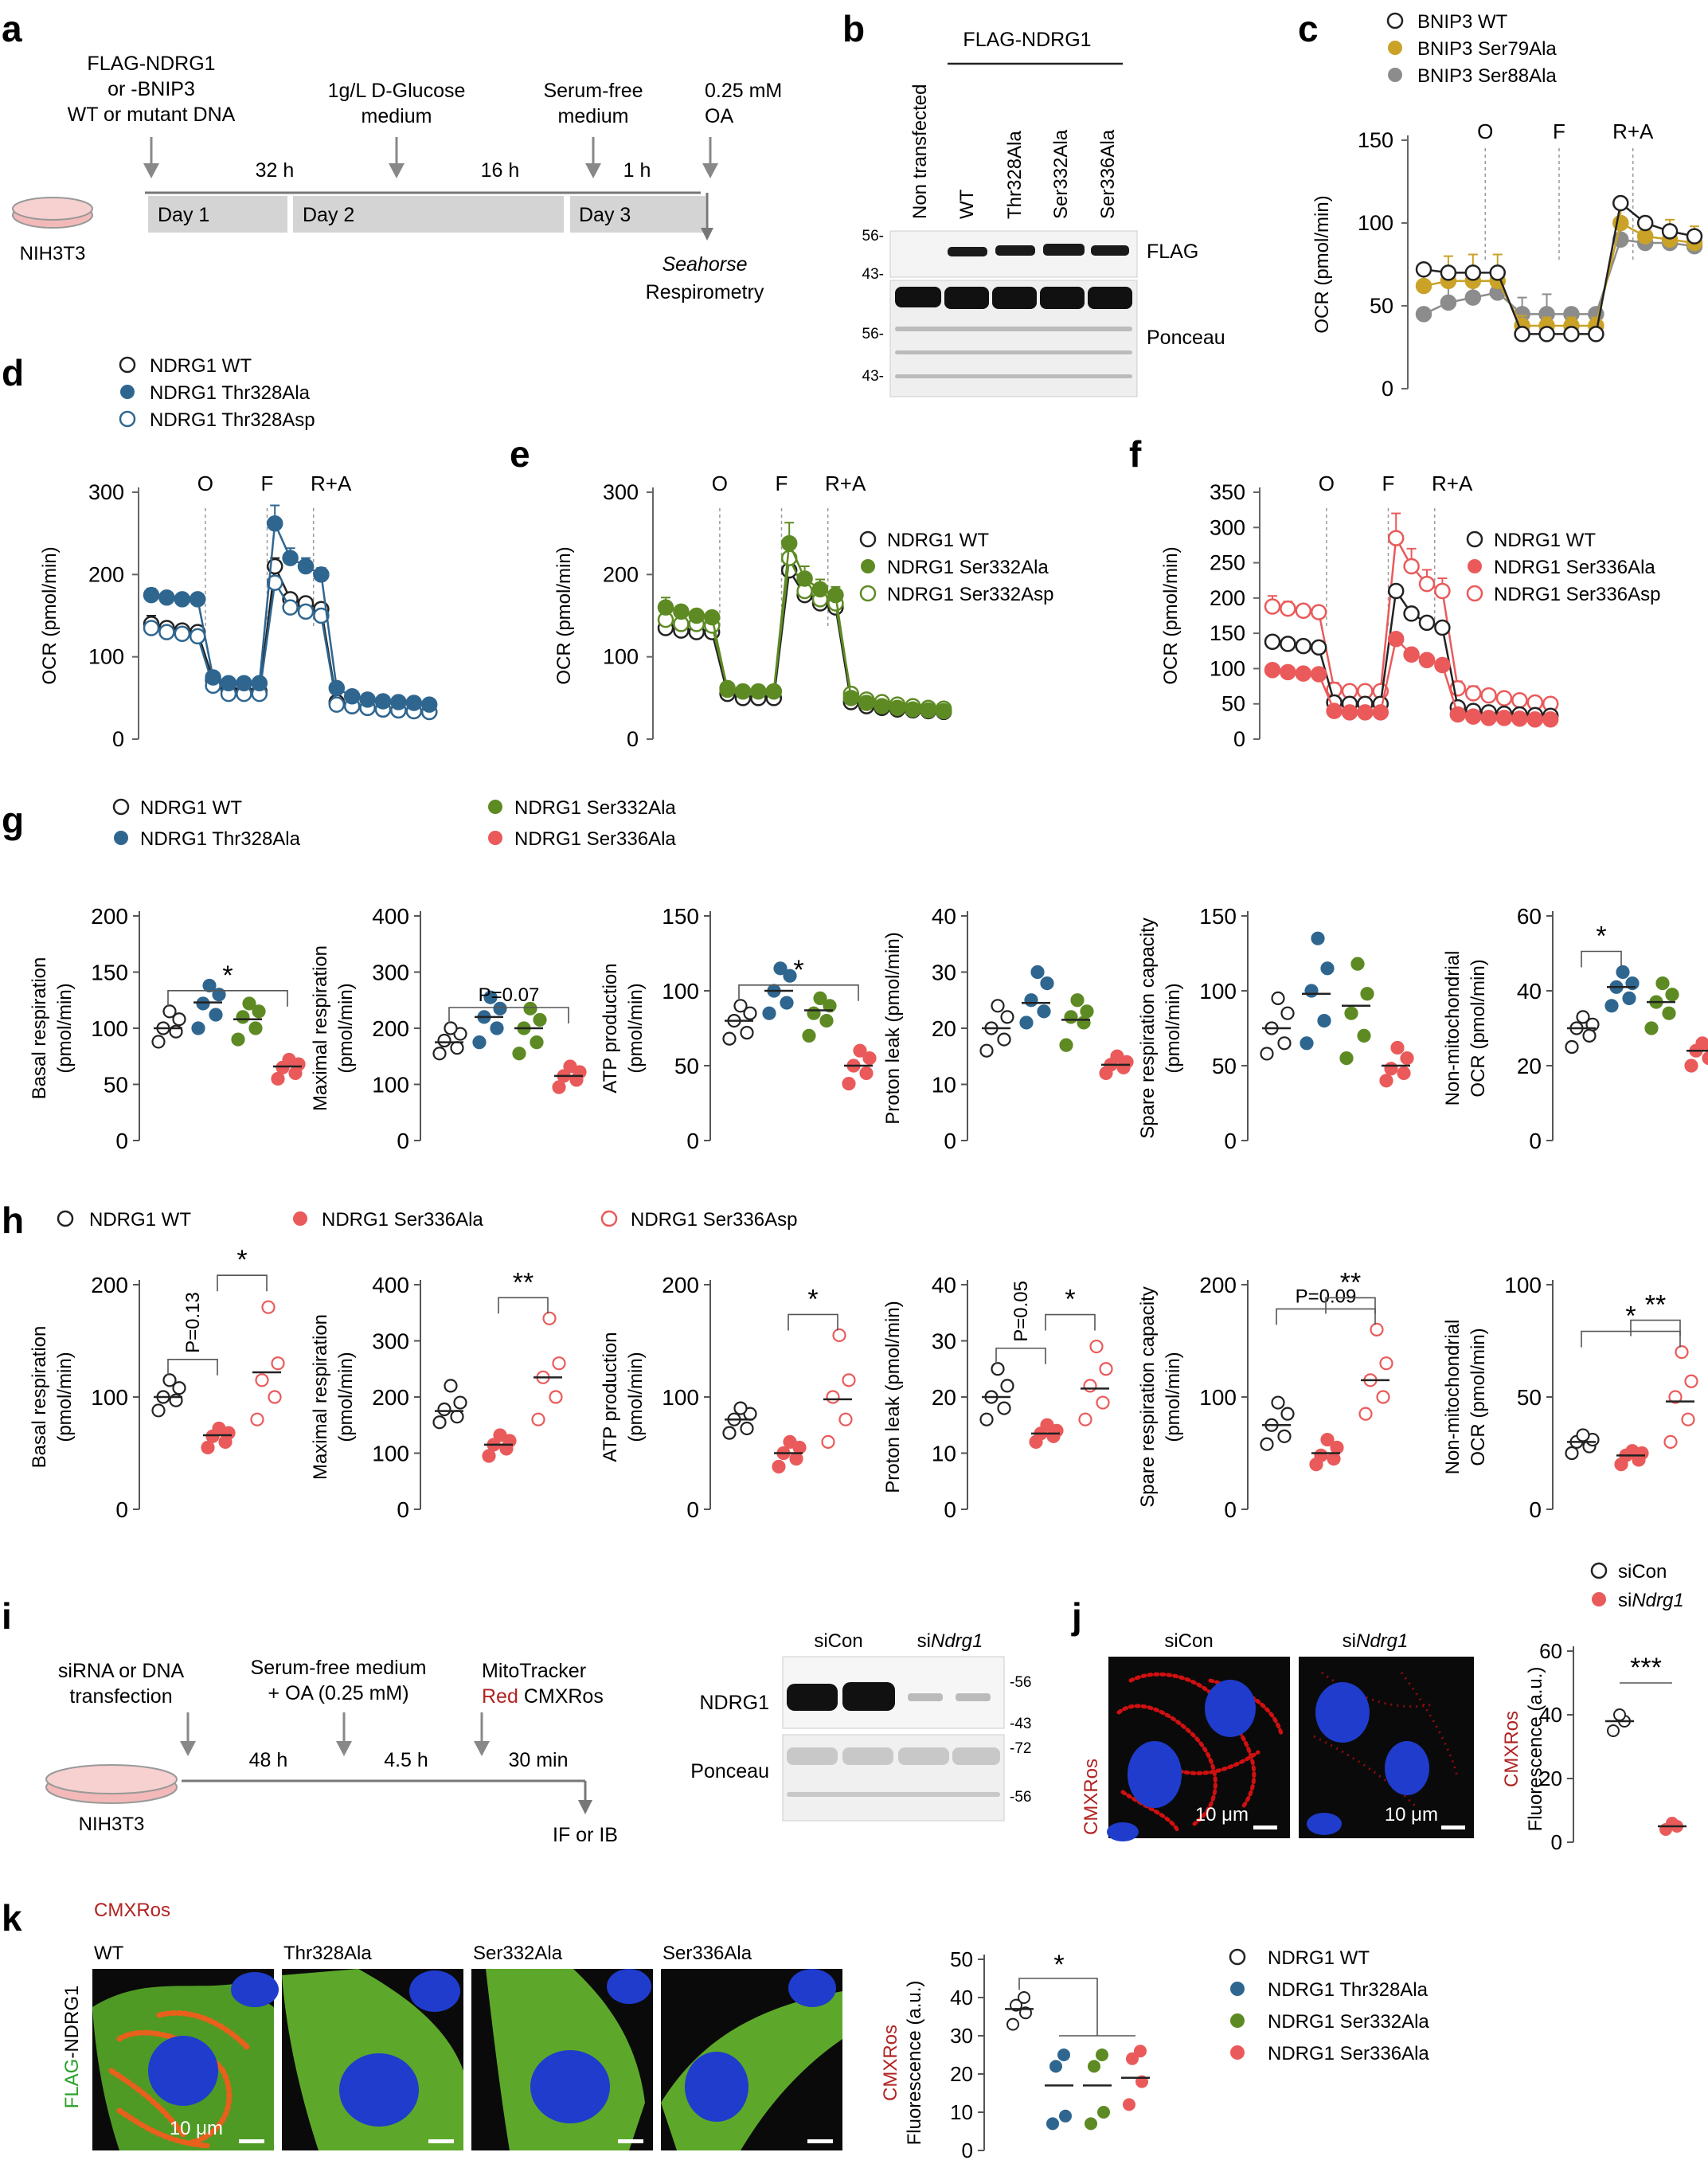 Image resolution: width=1708 pixels, height=2164 pixels. Describe the element at coordinates (944, 1285) in the screenshot. I see `y-tick-label: 40` at that location.